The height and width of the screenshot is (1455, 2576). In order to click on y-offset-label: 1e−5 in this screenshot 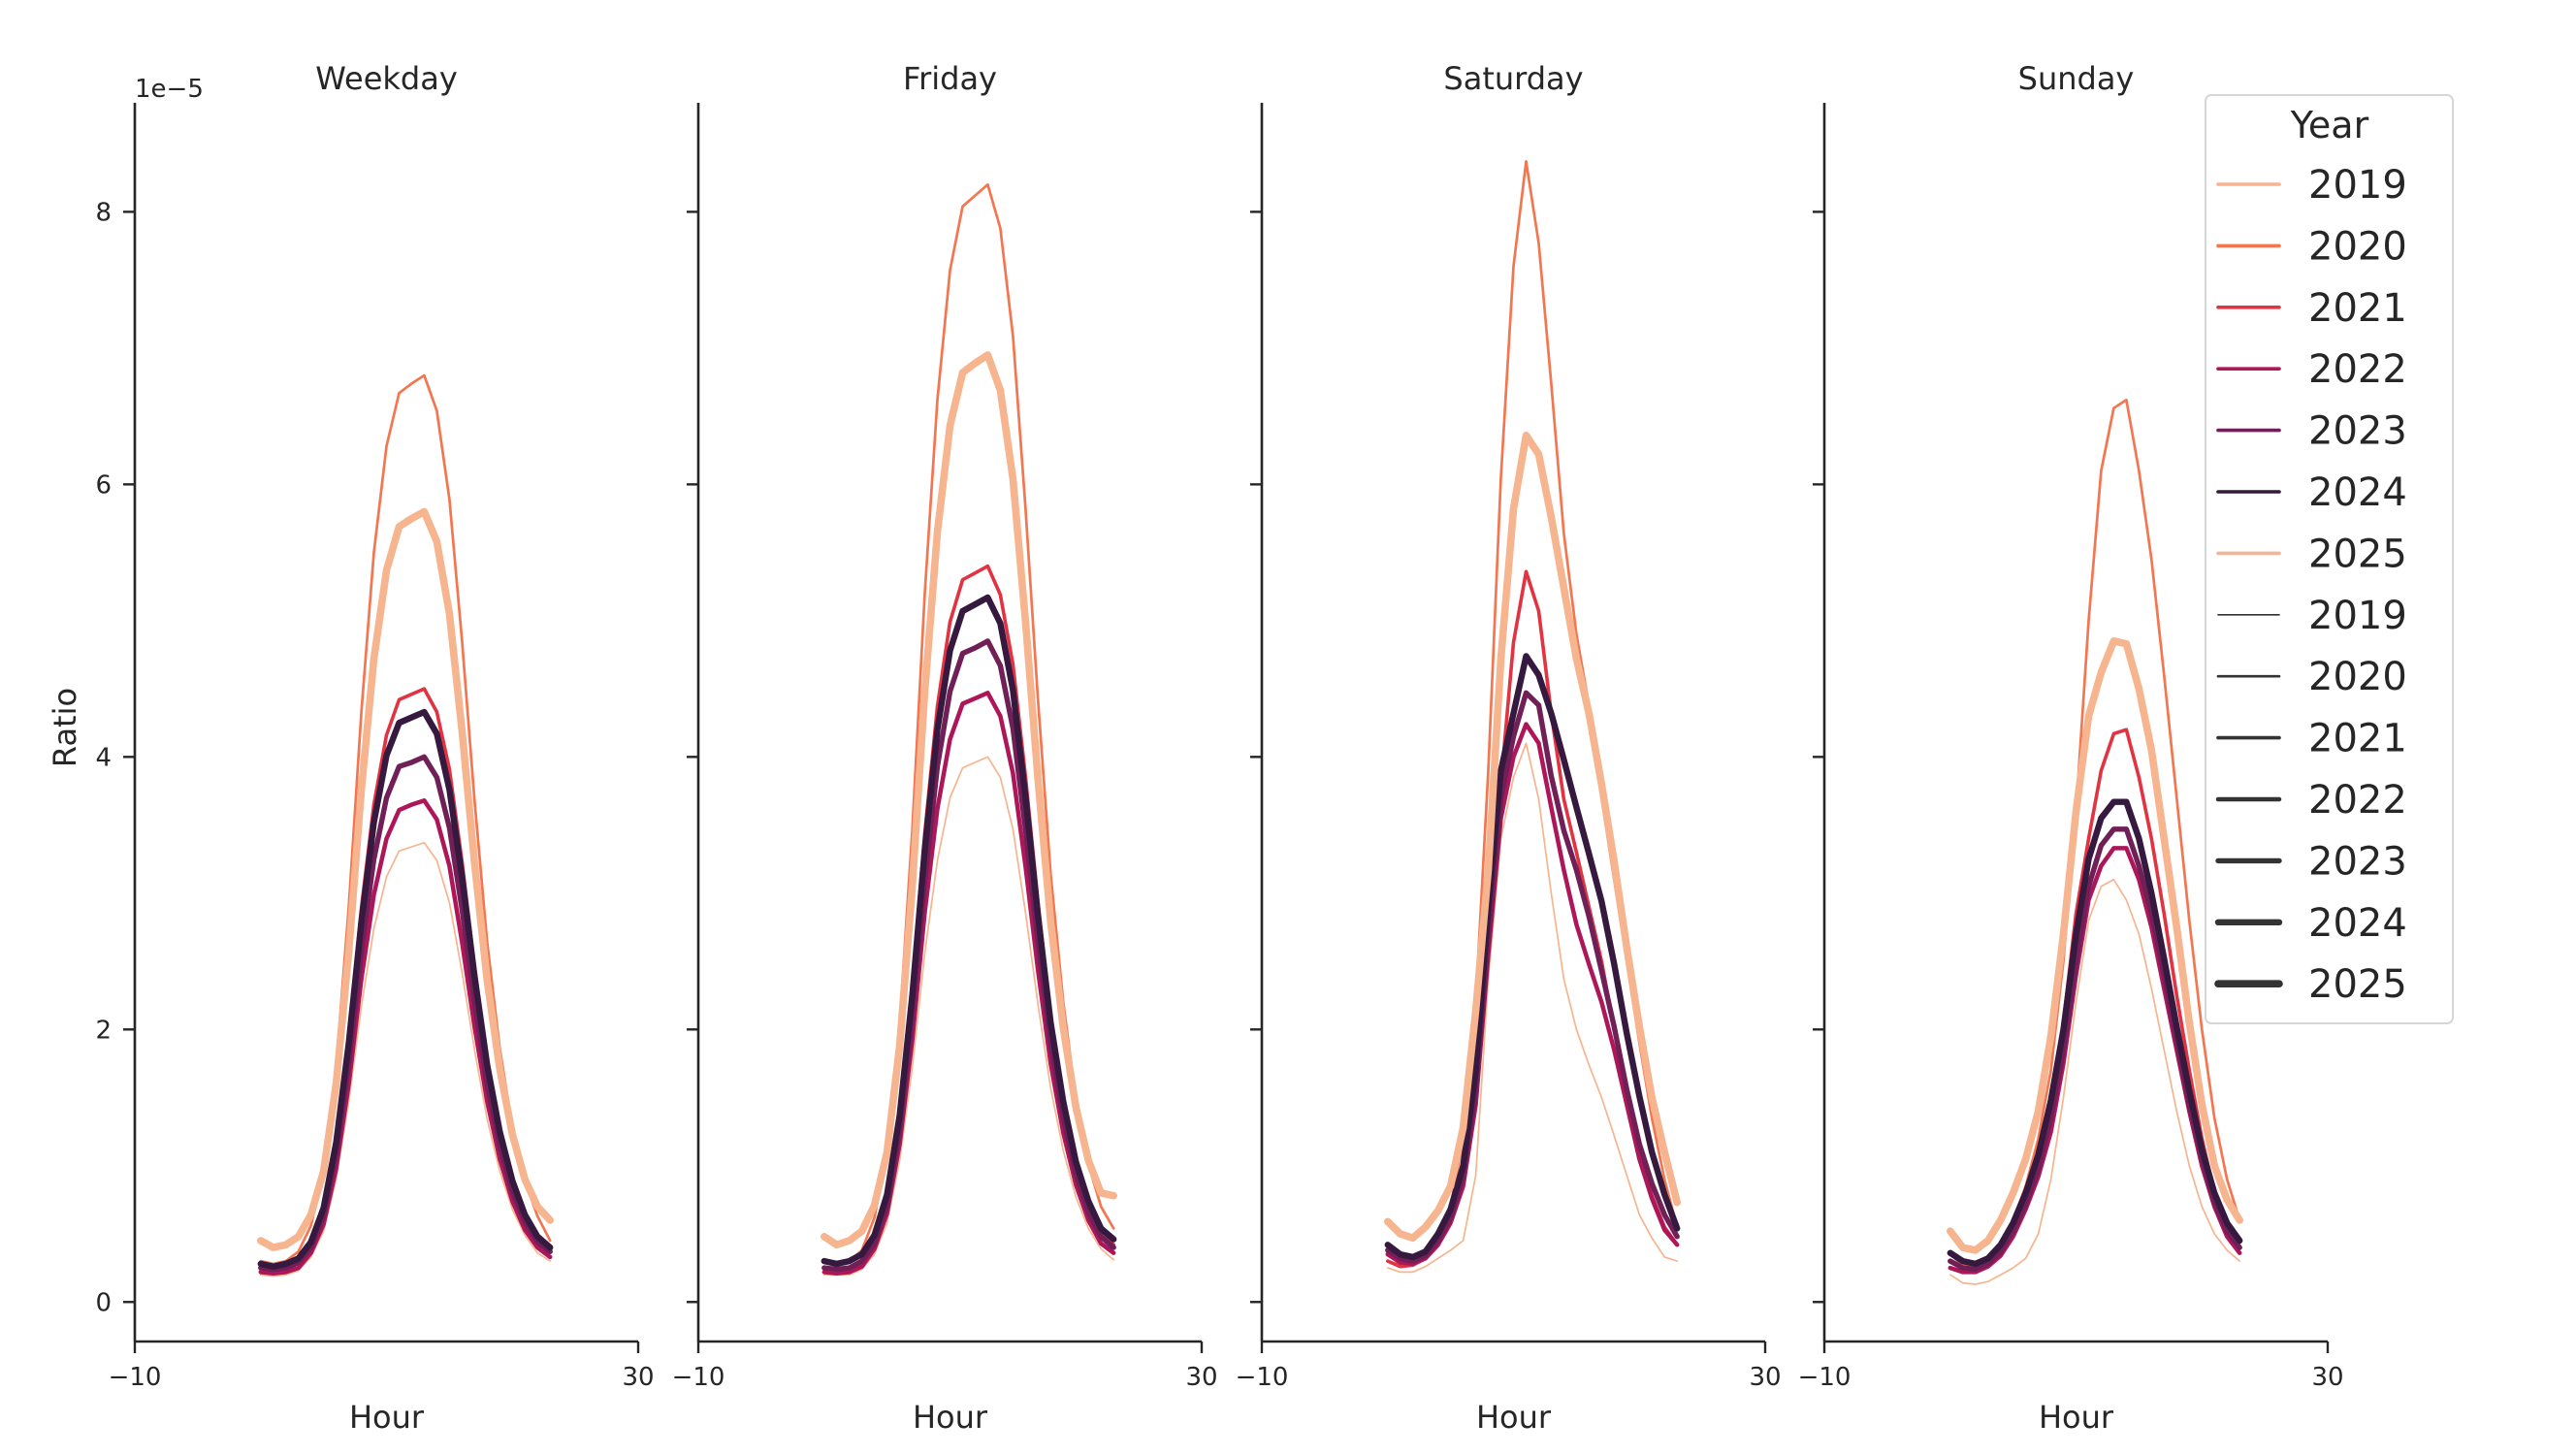, I will do `click(169, 89)`.